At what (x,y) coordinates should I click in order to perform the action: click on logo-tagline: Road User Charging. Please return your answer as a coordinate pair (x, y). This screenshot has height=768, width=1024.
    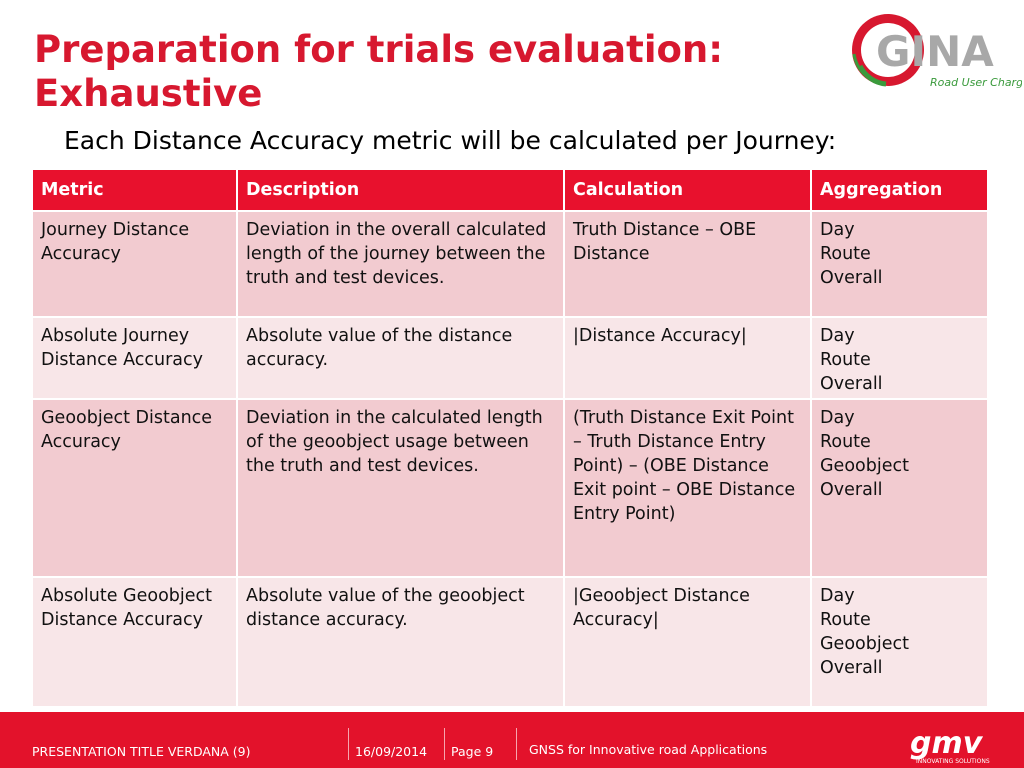
    Looking at the image, I should click on (976, 82).